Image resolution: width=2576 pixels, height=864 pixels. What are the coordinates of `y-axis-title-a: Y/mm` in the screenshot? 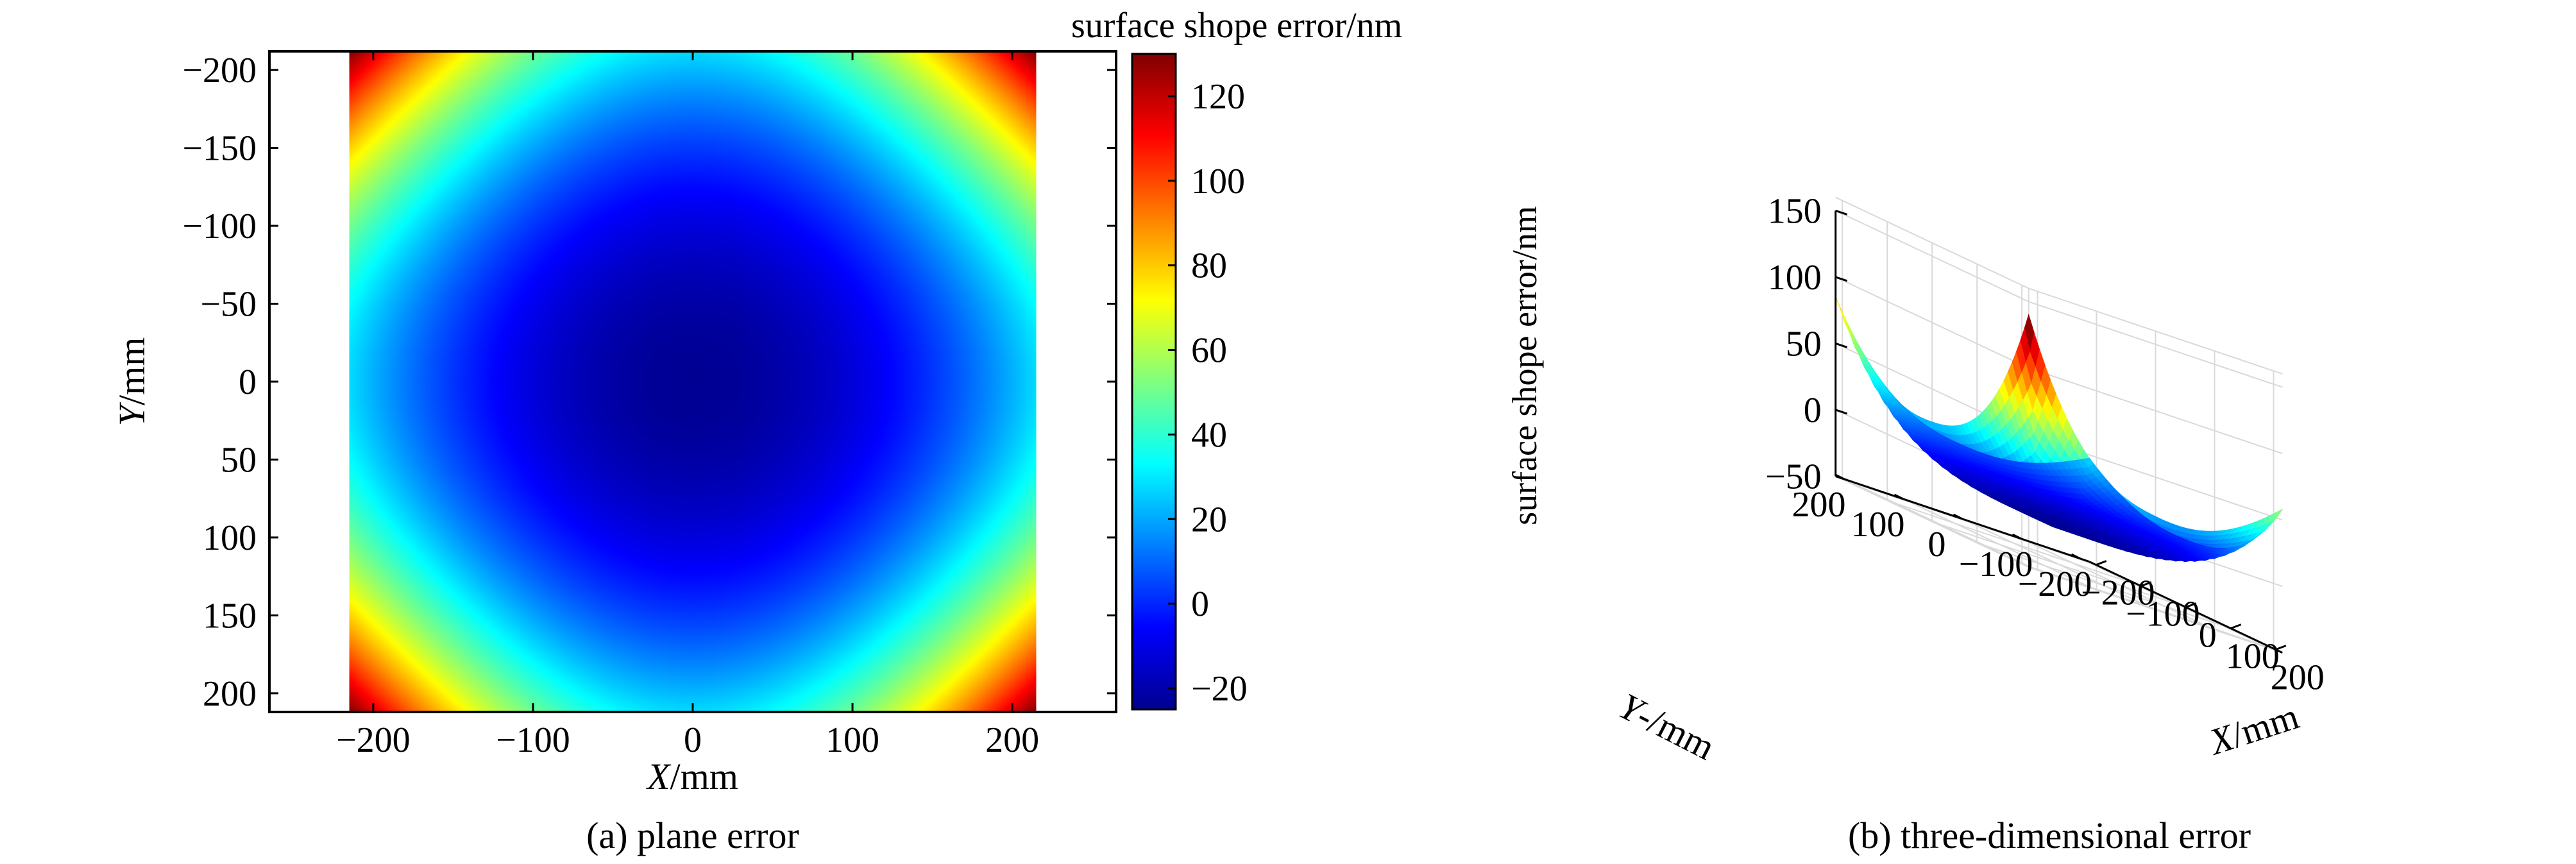 It's located at (132, 382).